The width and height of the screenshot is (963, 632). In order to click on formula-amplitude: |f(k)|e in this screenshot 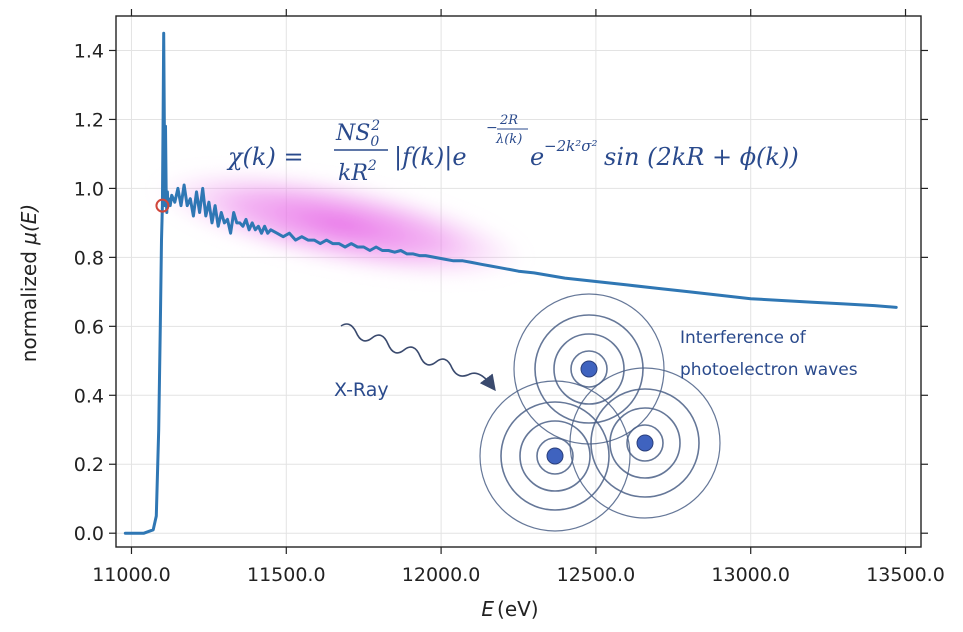, I will do `click(430, 157)`.